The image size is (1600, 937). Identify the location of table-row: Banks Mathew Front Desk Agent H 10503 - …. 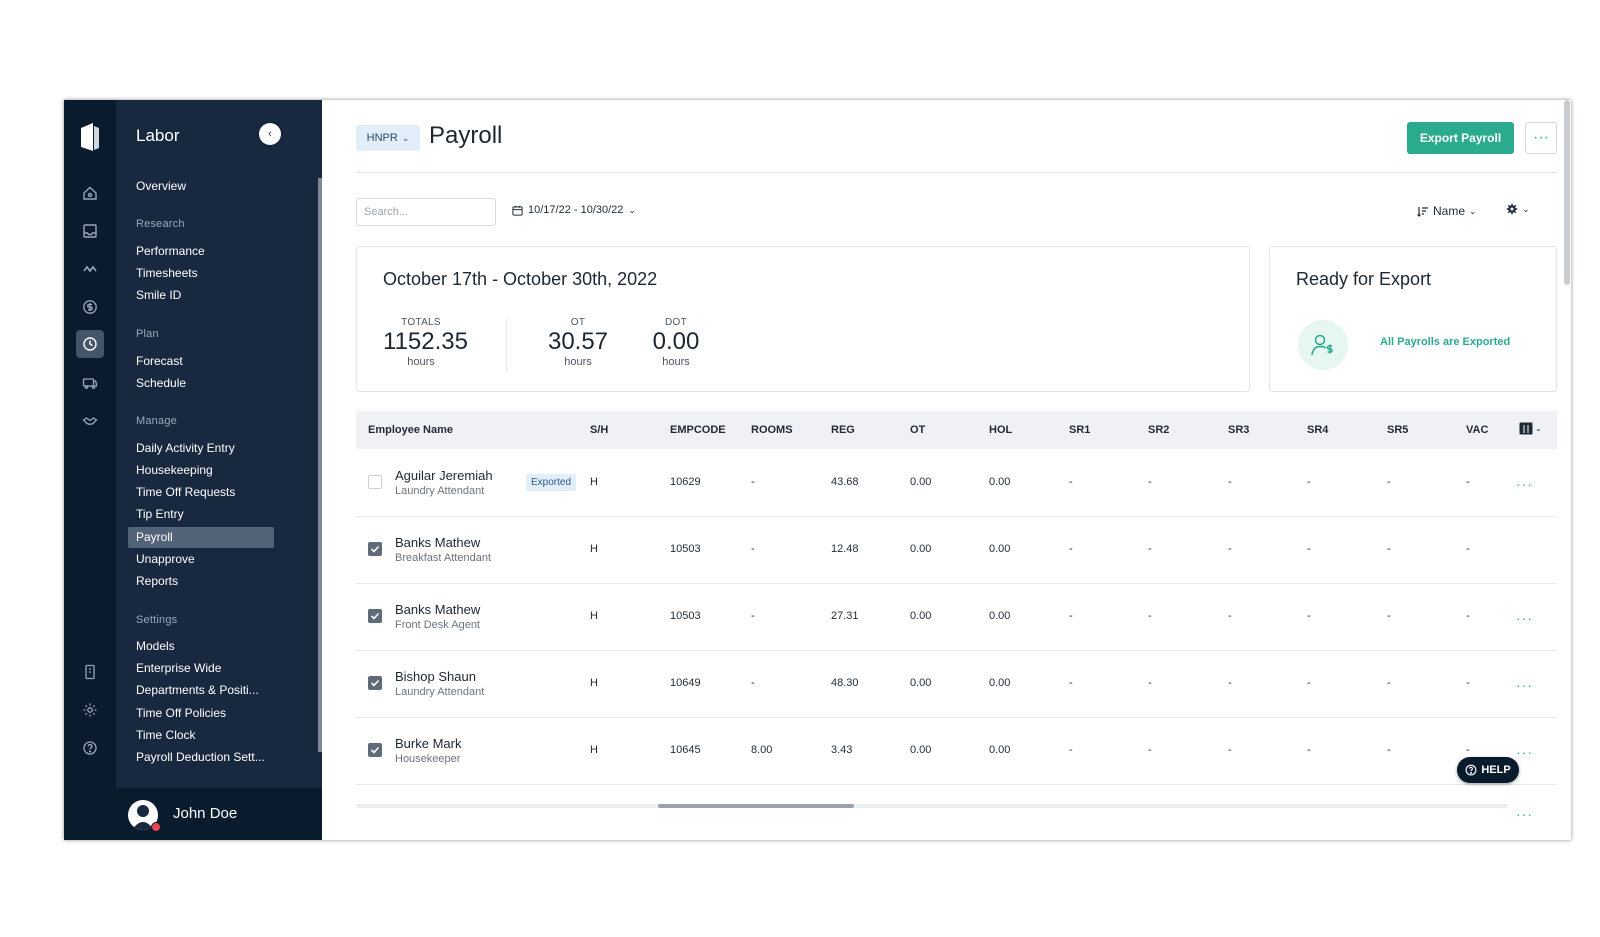
(956, 617).